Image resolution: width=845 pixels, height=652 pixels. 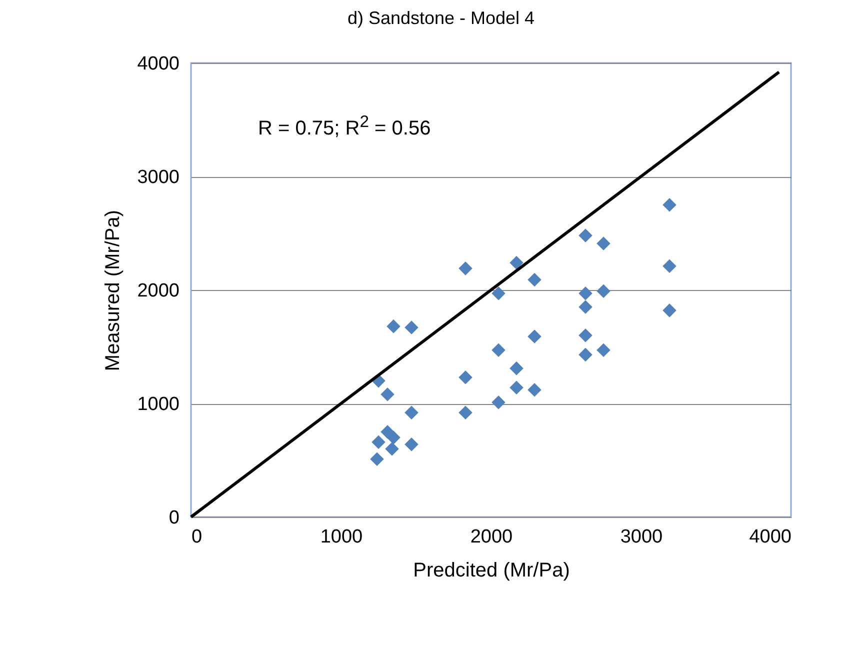 What do you see at coordinates (174, 518) in the screenshot?
I see `y-tick-label: 0` at bounding box center [174, 518].